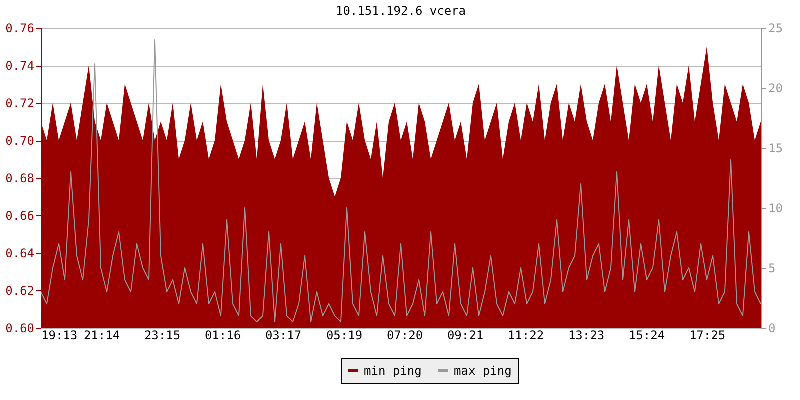 This screenshot has height=400, width=800. Describe the element at coordinates (465, 335) in the screenshot. I see `x-tick-label: 09:21` at that location.